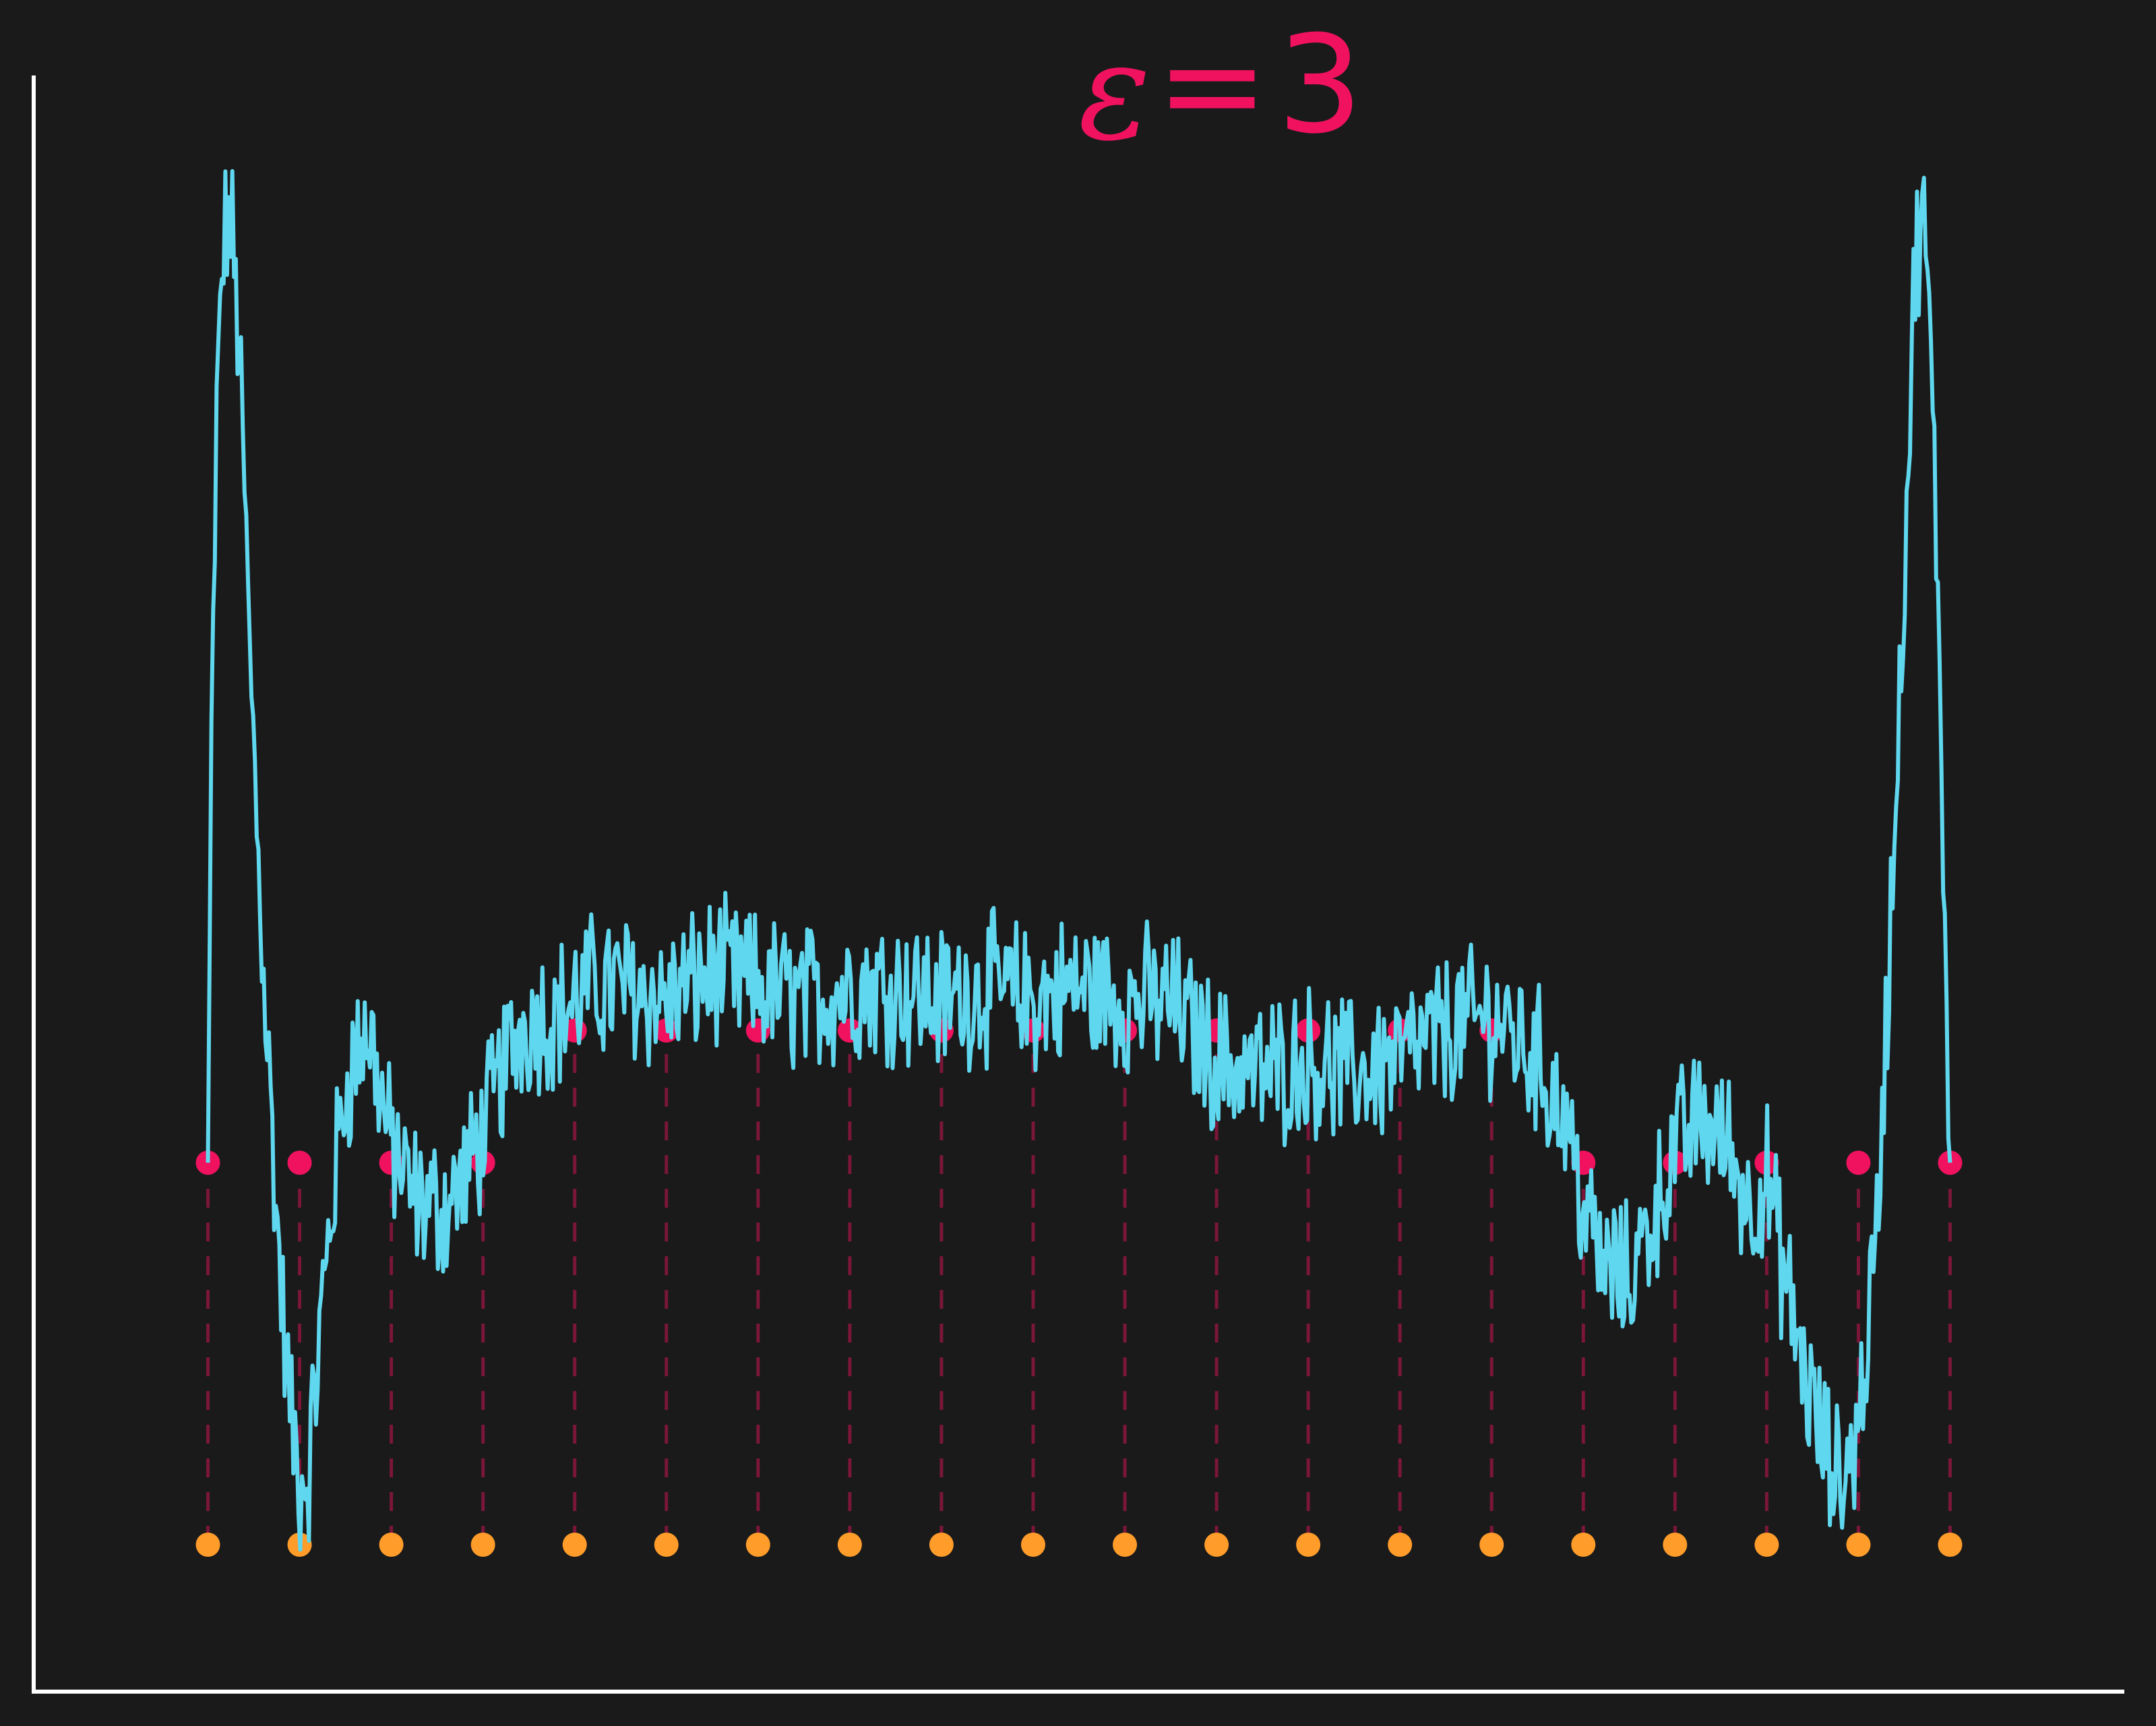  I want to click on base-points, so click(1079, 1545).